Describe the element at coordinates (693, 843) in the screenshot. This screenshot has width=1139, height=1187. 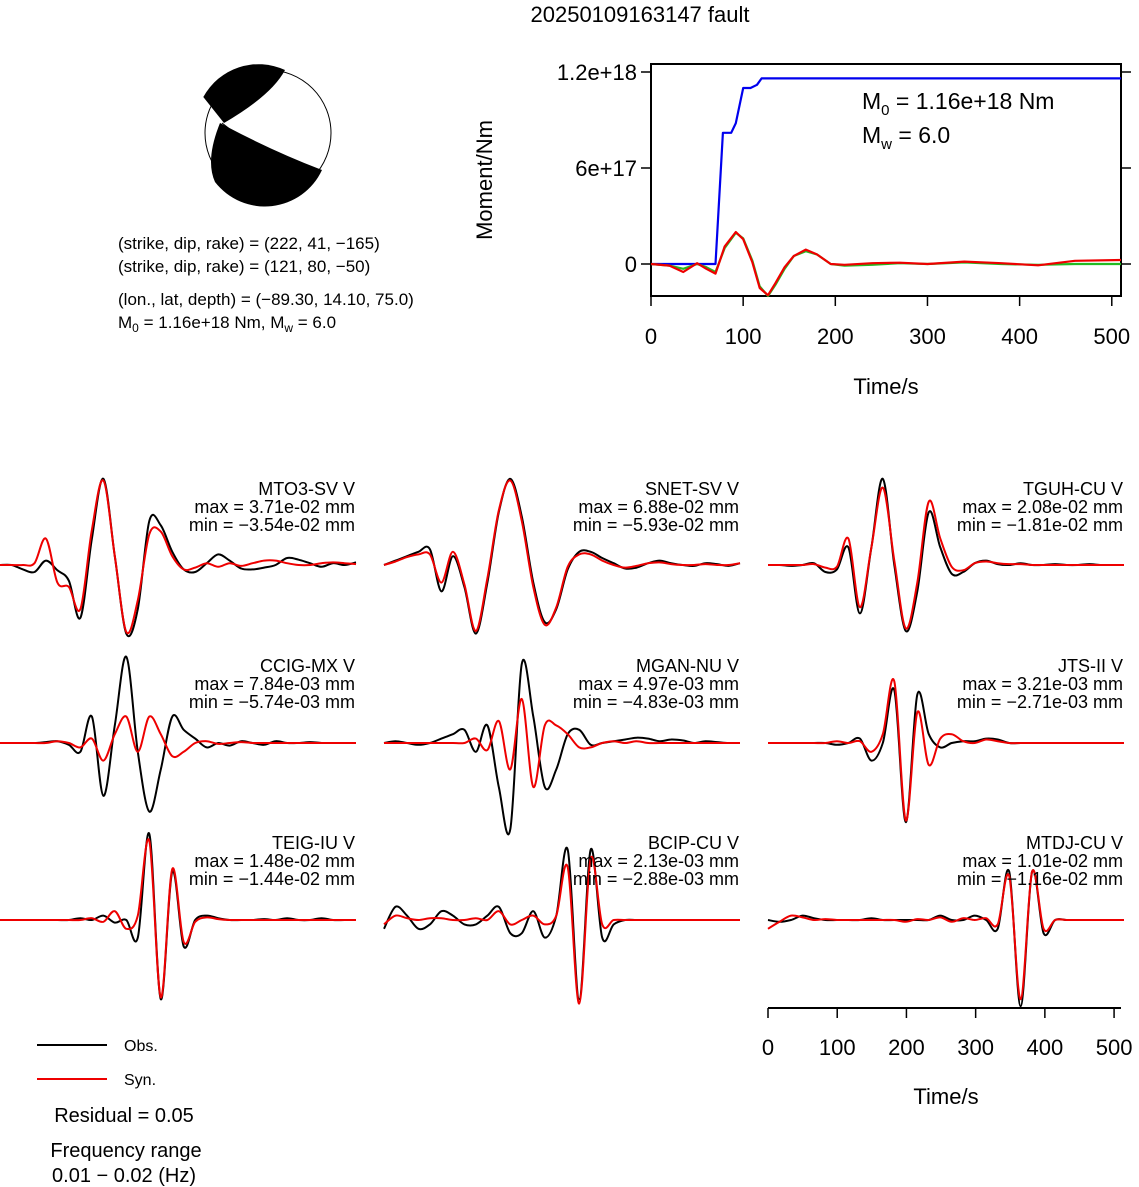
I see `station-name: BCIP-CU V` at that location.